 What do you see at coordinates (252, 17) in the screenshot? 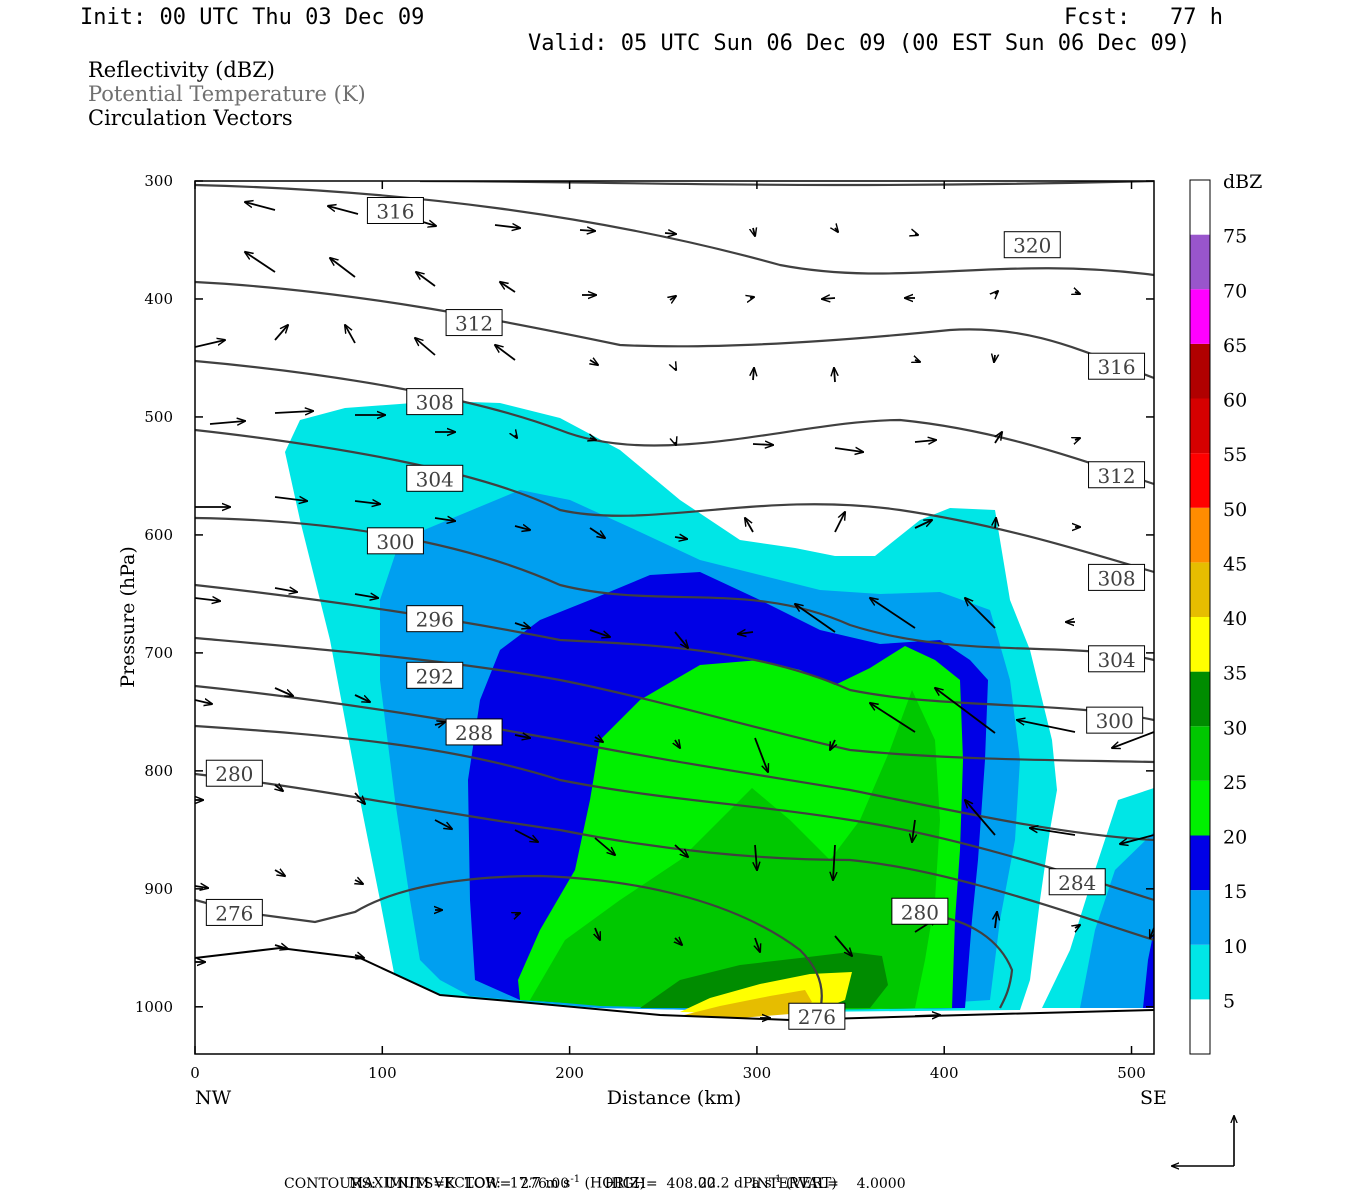
I see `init-time: Init: 00 UTC Thu 03 Dec 09` at bounding box center [252, 17].